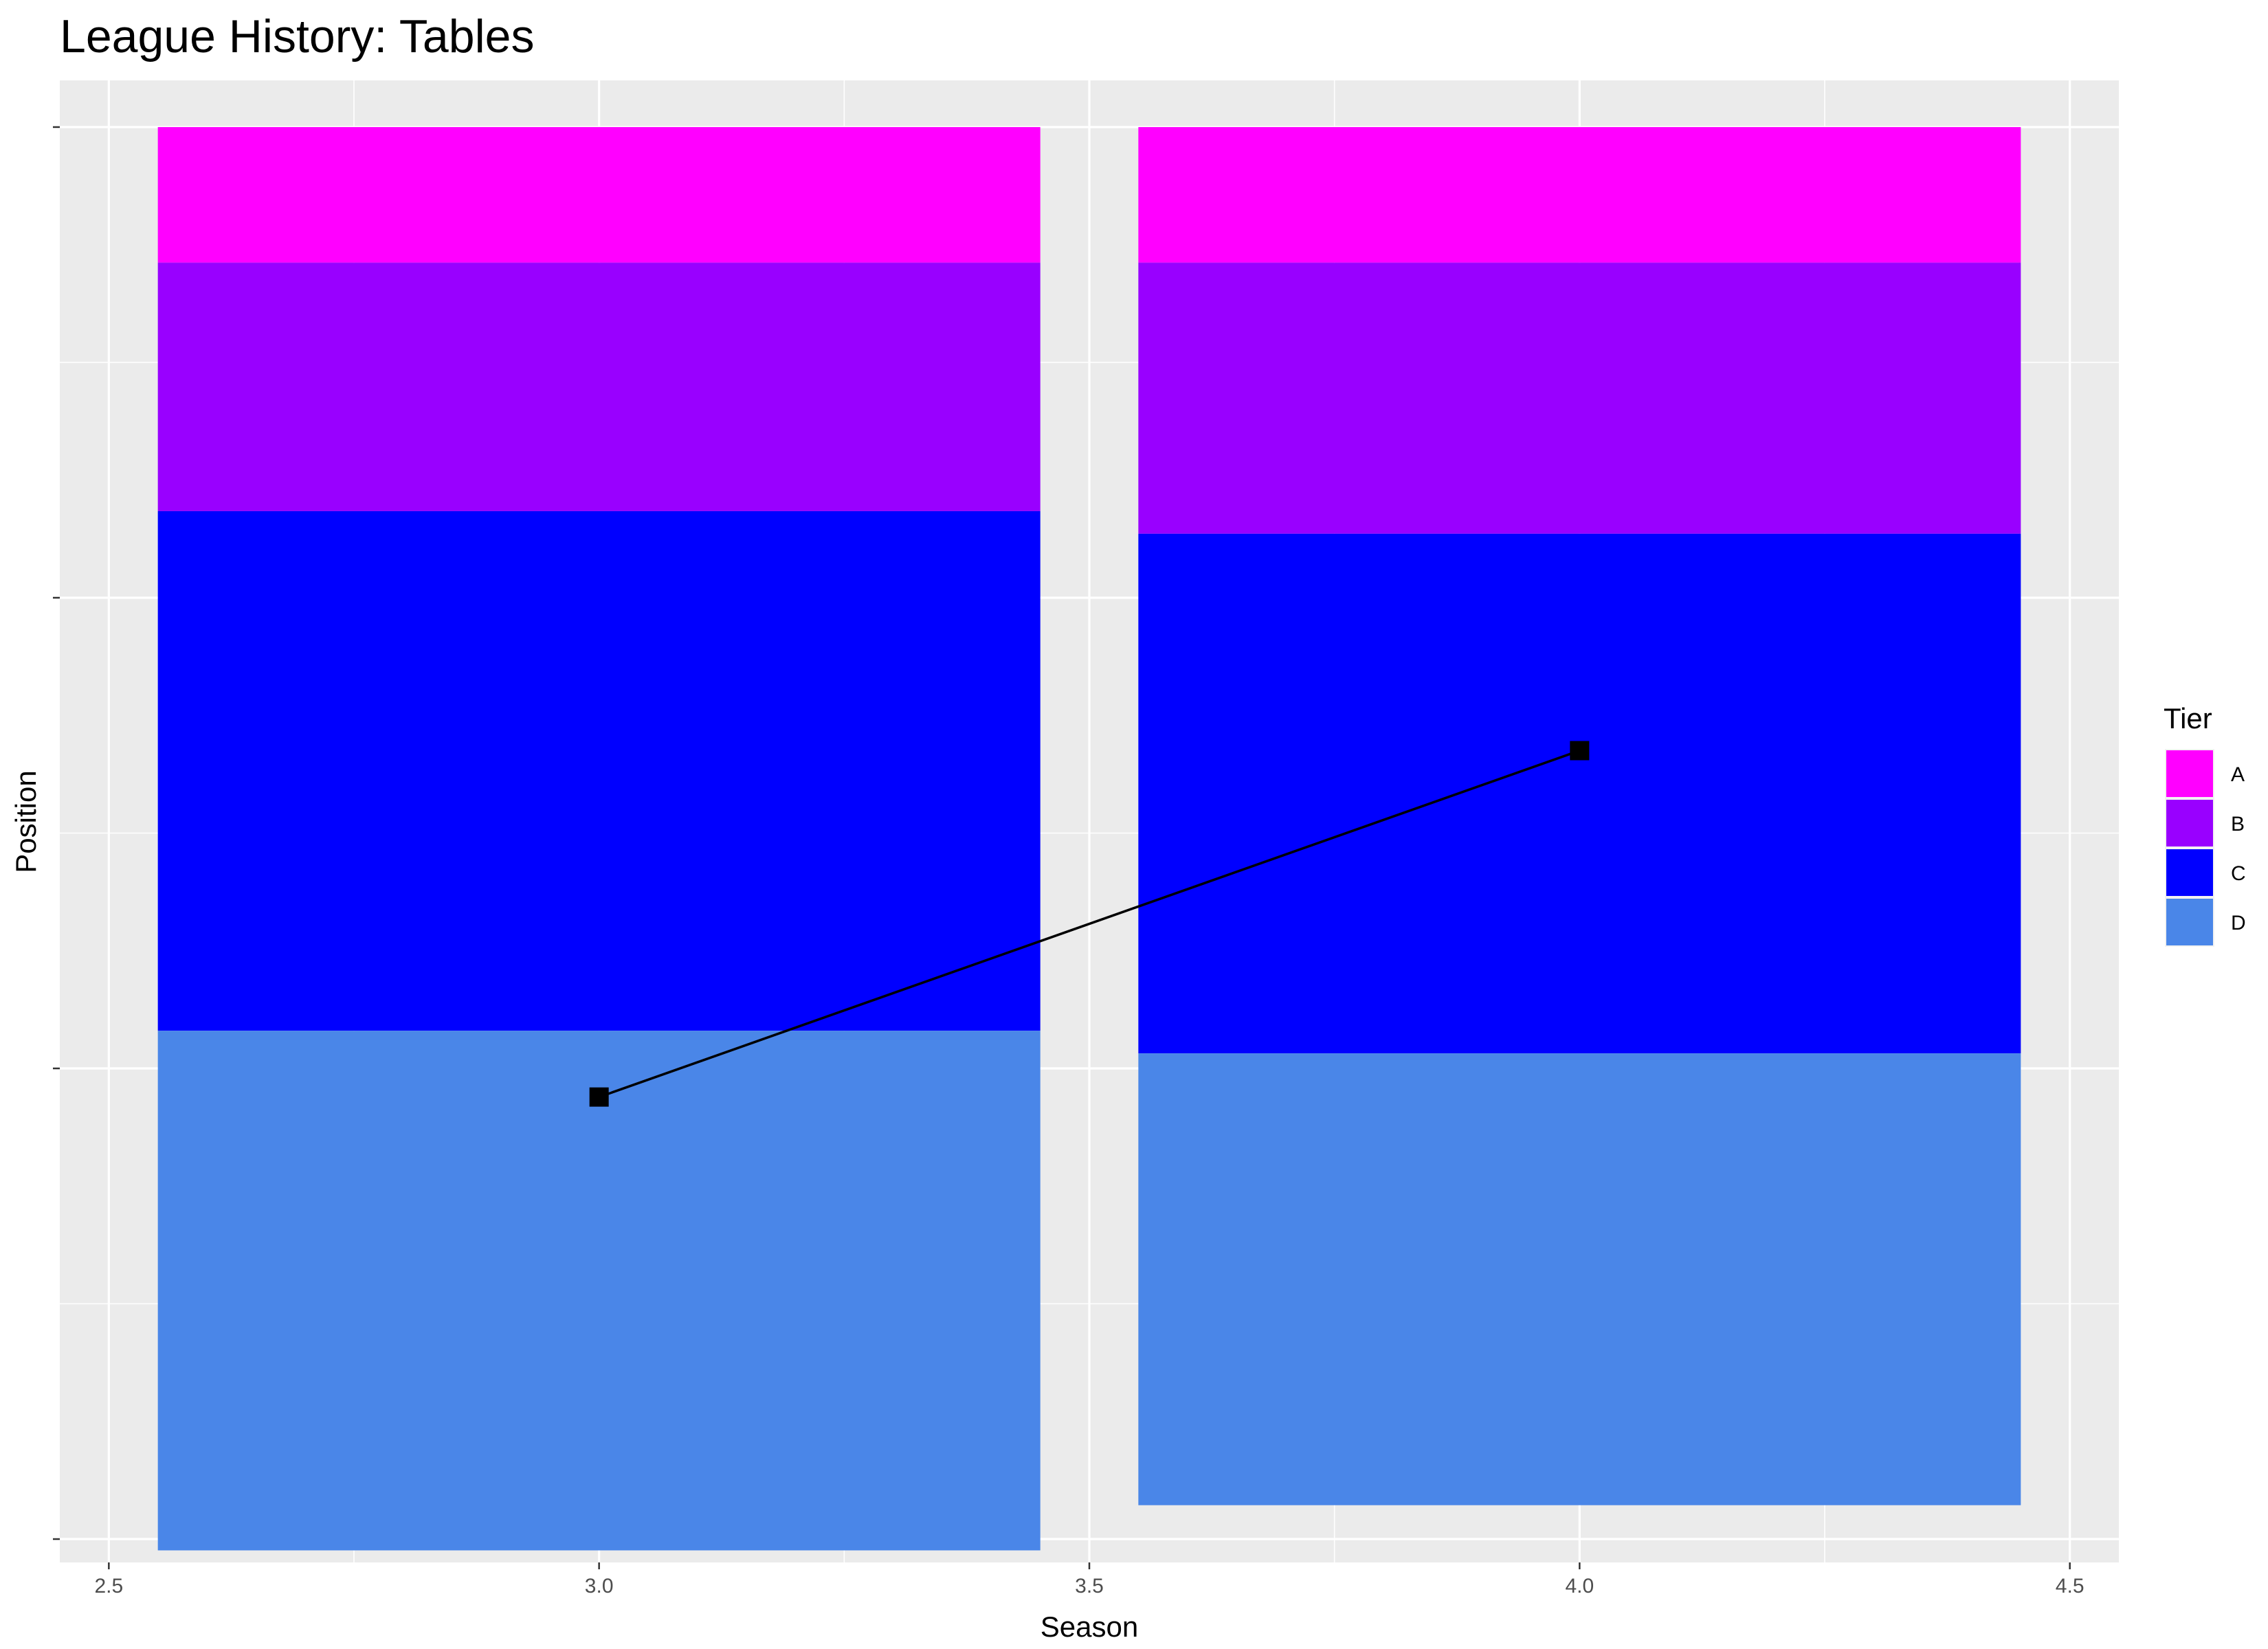 This screenshot has height=1649, width=2268. What do you see at coordinates (2070, 1586) in the screenshot?
I see `x-tick-label: 4.5` at bounding box center [2070, 1586].